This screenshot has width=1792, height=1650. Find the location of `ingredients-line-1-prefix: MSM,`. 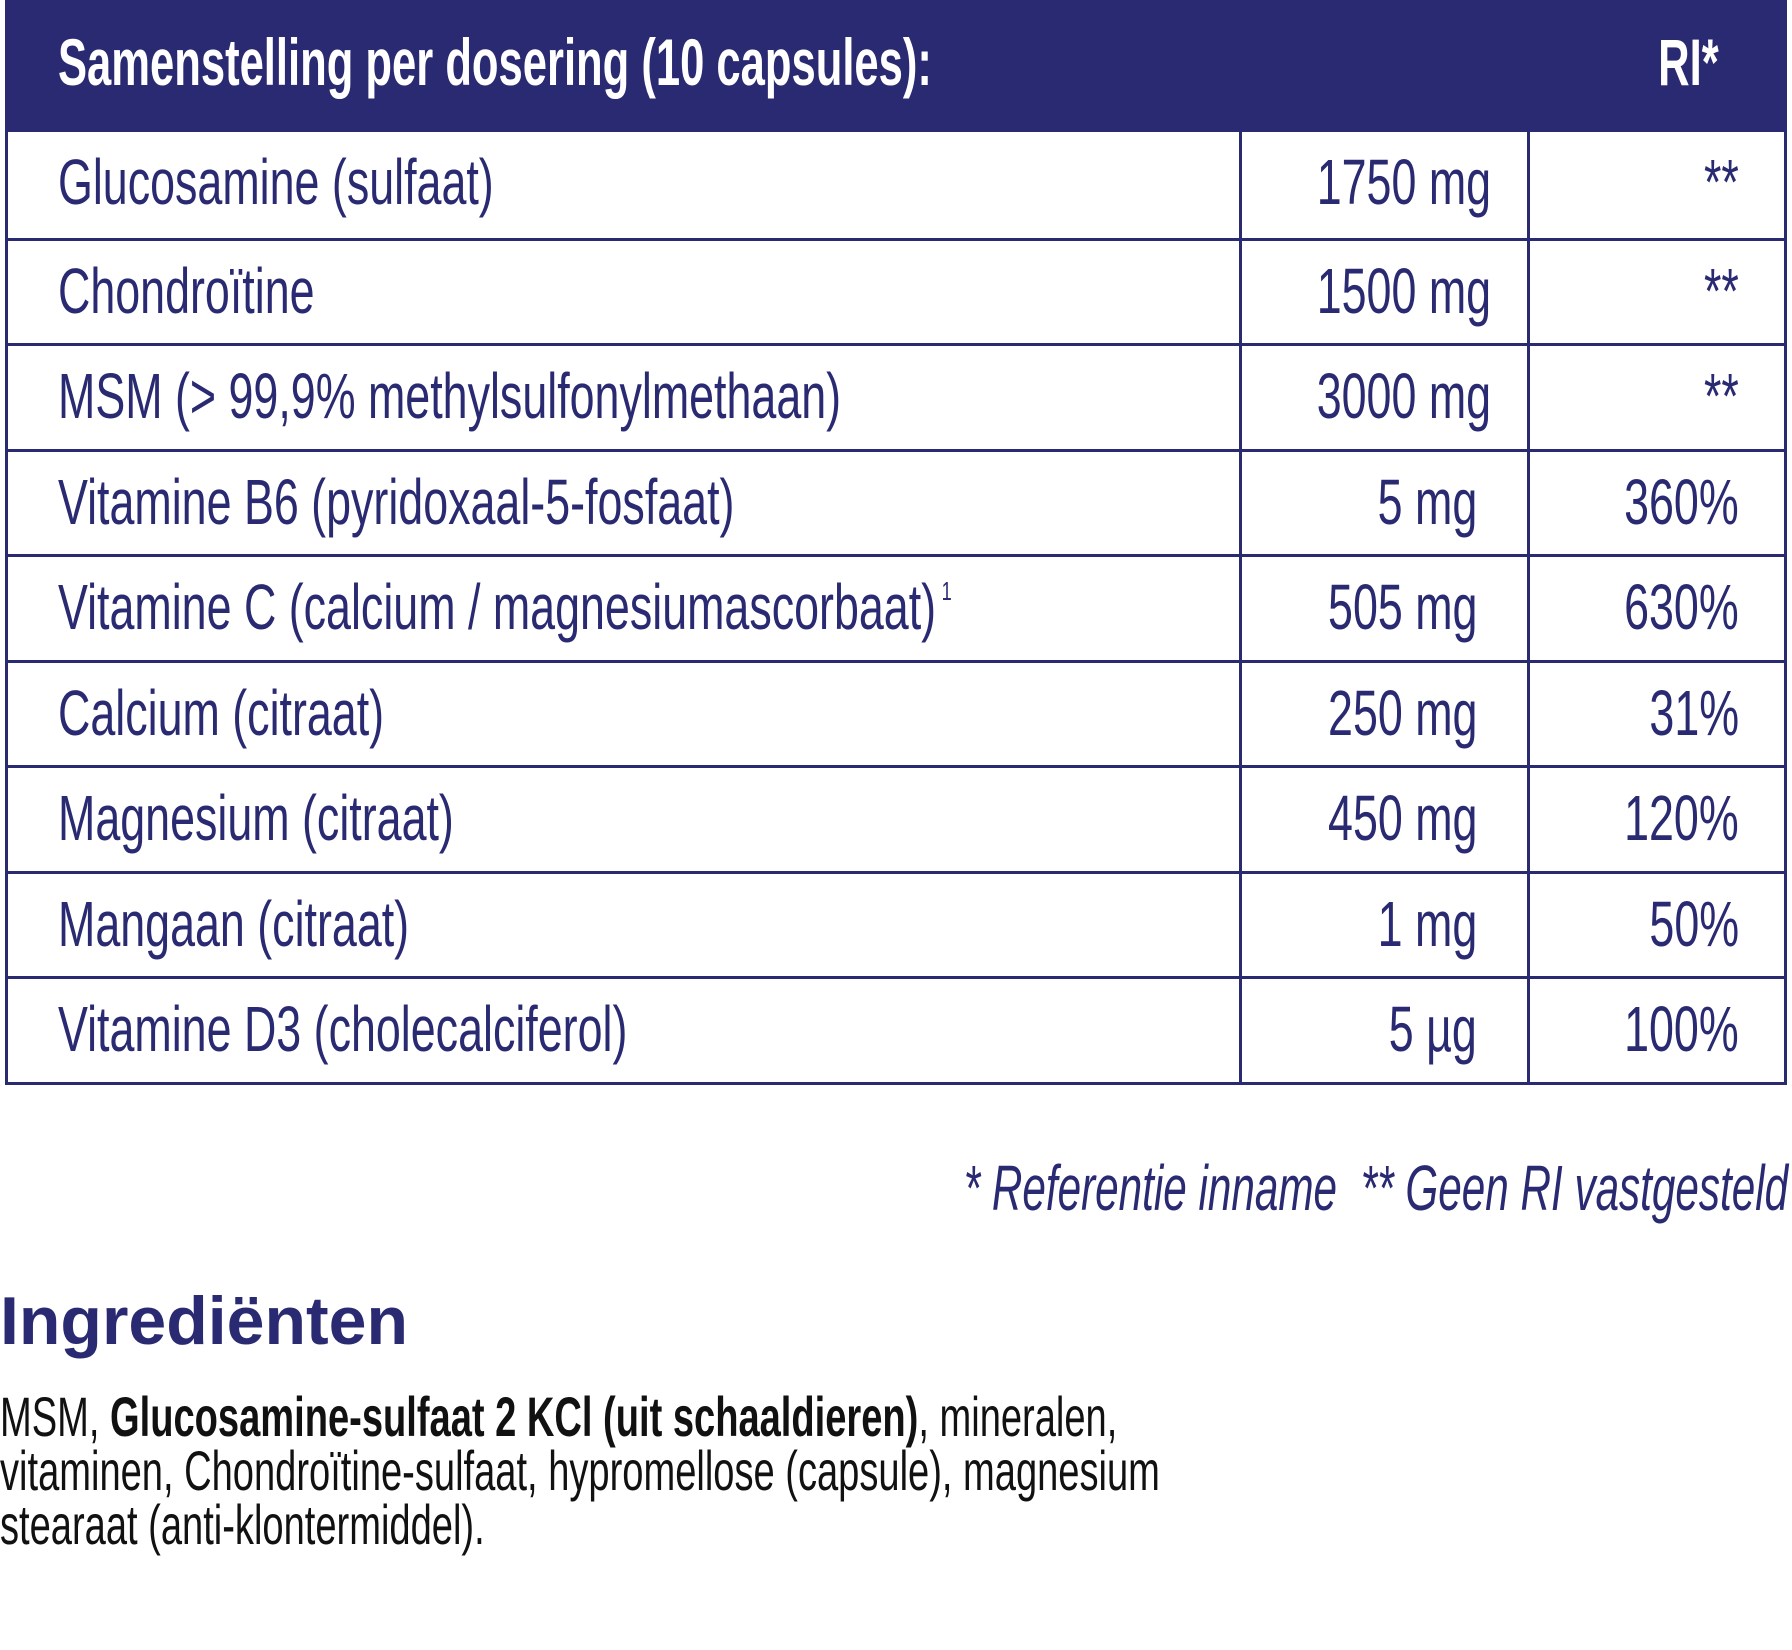

ingredients-line-1-prefix: MSM, is located at coordinates (55, 1416).